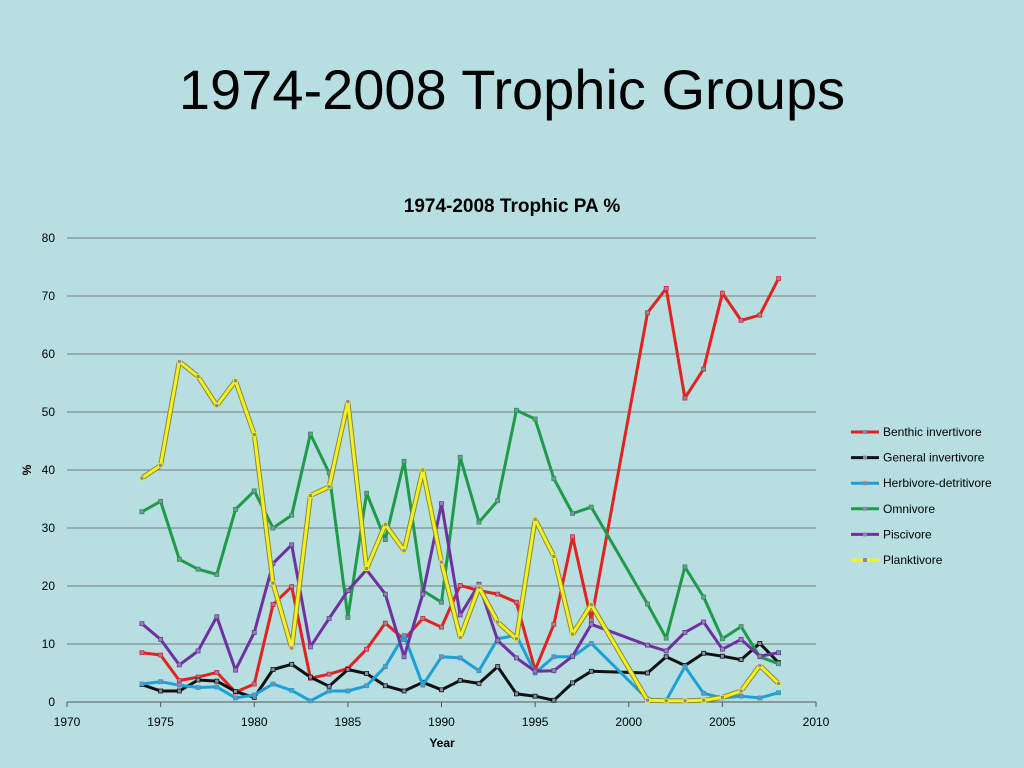 Image resolution: width=1024 pixels, height=768 pixels. What do you see at coordinates (932, 432) in the screenshot?
I see `legend-label-benthic-invertivore: Benthic invertivore` at bounding box center [932, 432].